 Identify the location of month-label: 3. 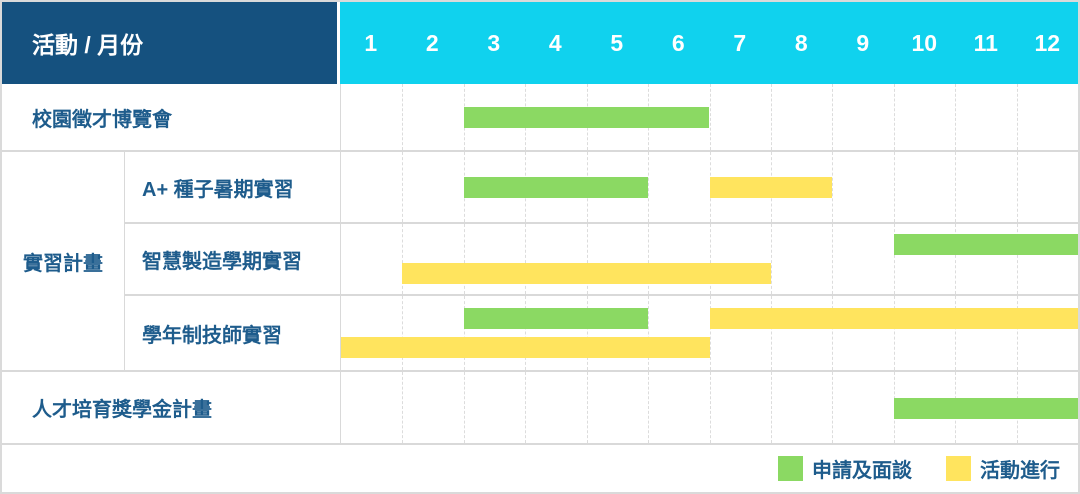
(494, 42).